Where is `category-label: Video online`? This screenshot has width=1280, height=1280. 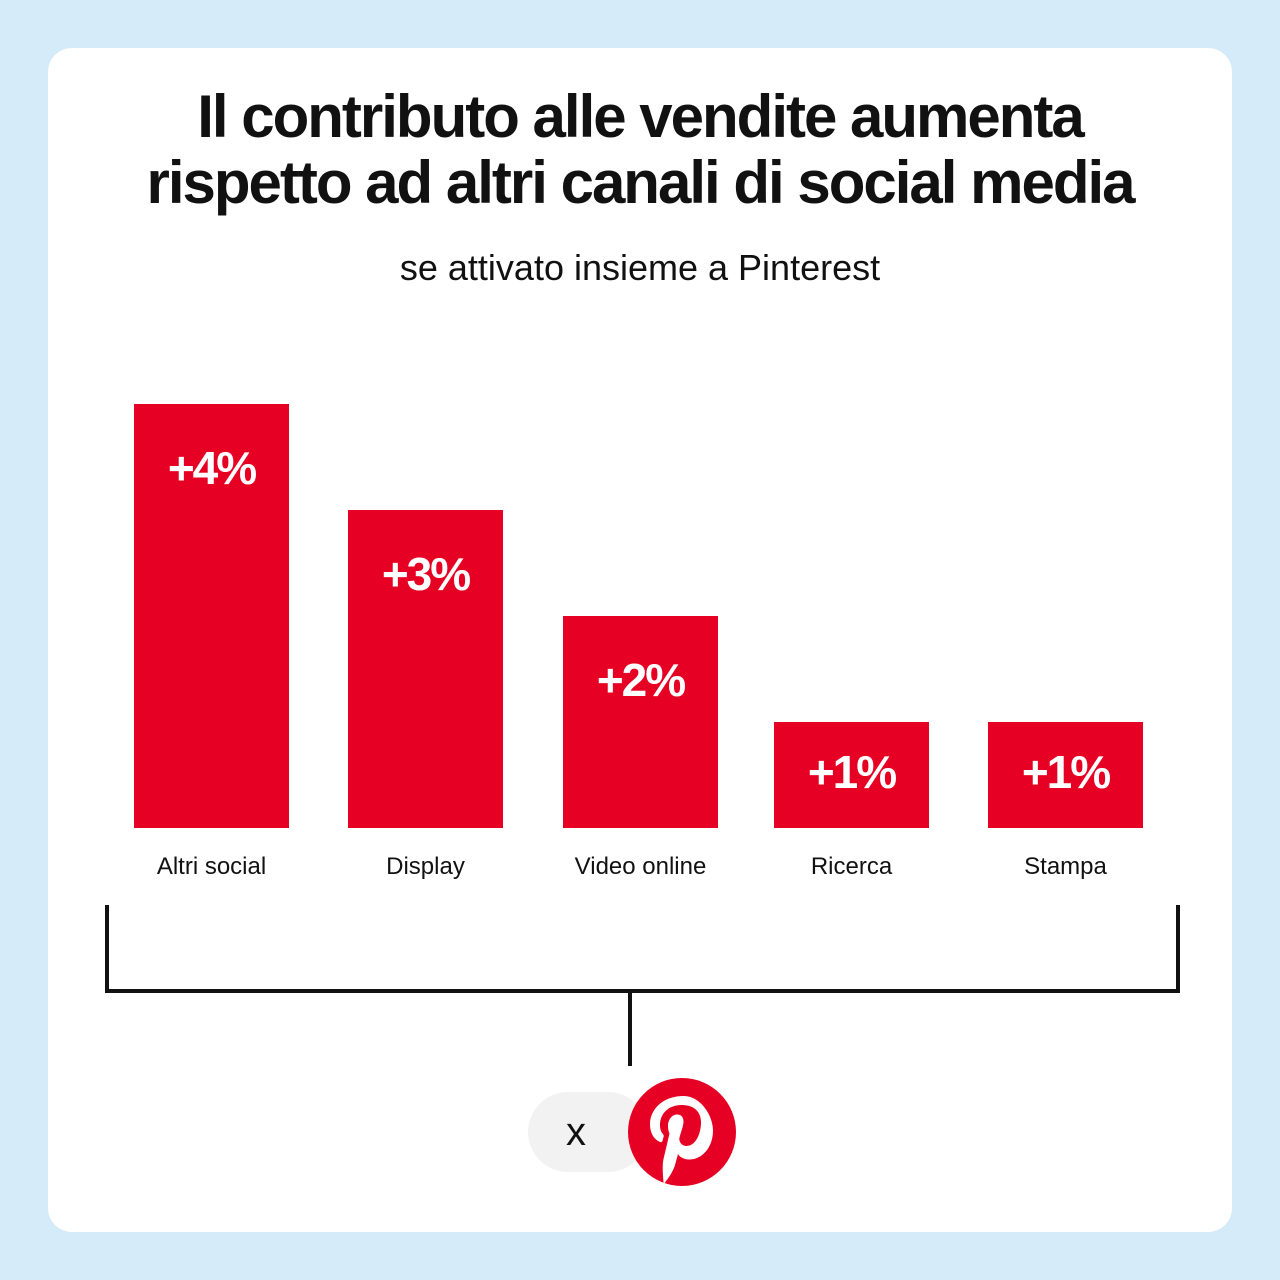 category-label: Video online is located at coordinates (641, 866).